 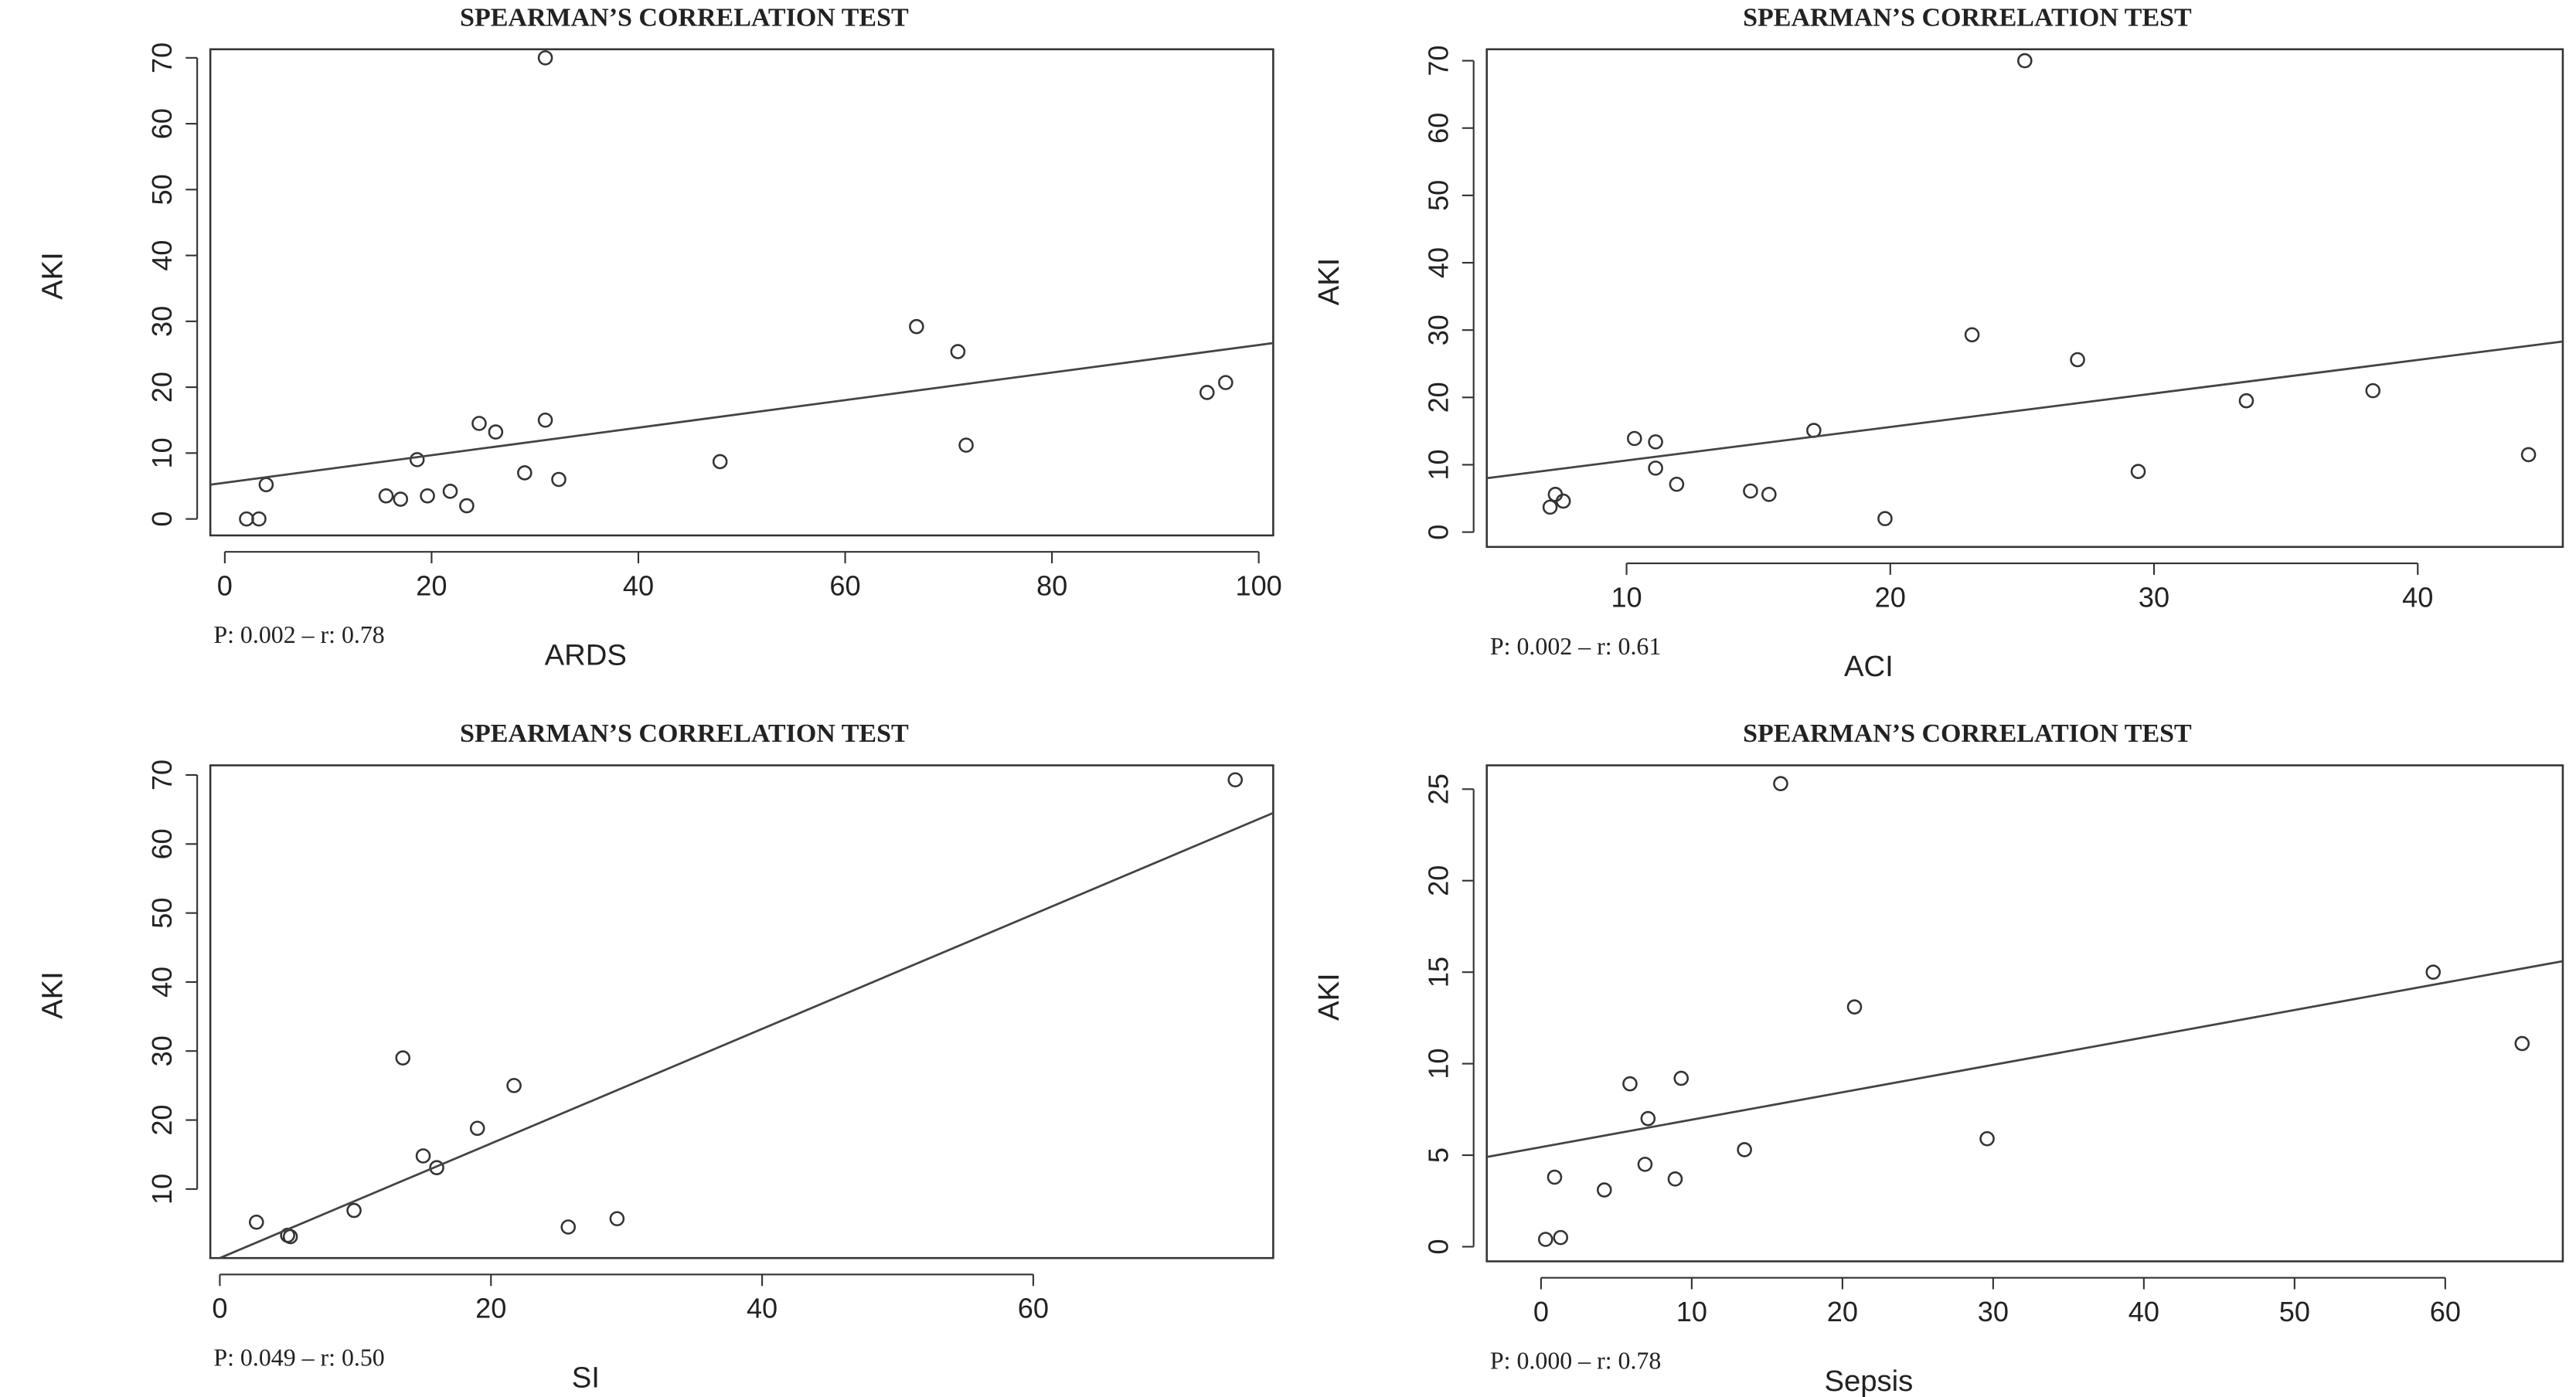 What do you see at coordinates (1541, 1311) in the screenshot?
I see `x-tick-label: 0` at bounding box center [1541, 1311].